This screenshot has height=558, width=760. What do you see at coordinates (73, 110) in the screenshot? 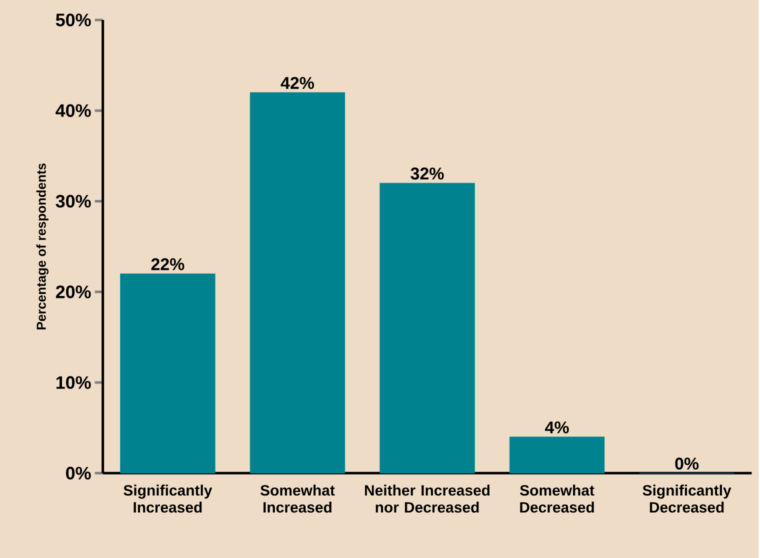
I see `y-tick-label: 40%` at bounding box center [73, 110].